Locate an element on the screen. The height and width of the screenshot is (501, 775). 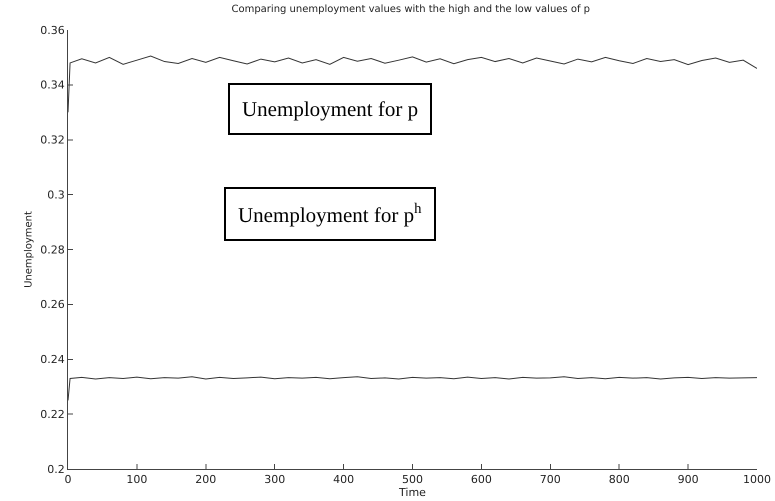
y-tick-label: 0.24 is located at coordinates (52, 359).